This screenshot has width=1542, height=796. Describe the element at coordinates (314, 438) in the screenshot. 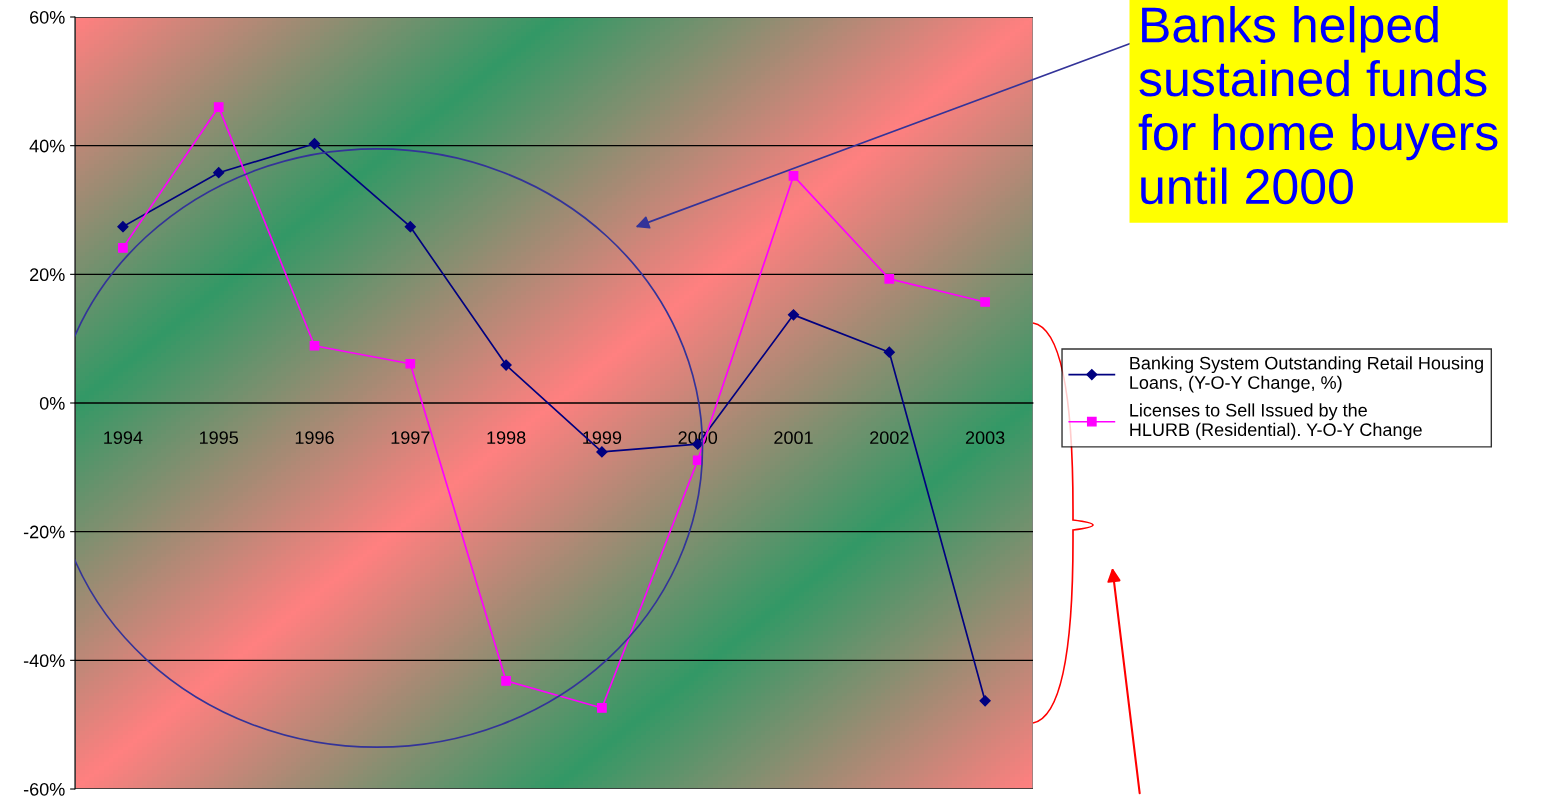

I see `x-tick-label: 1996` at that location.